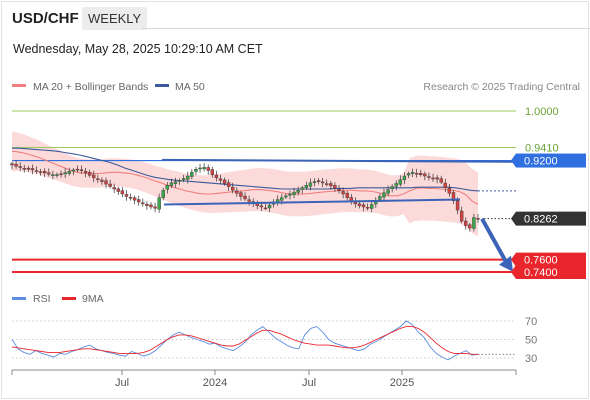  Describe the element at coordinates (274, 340) in the screenshot. I see `rsi-panel: 70 50 30` at that location.